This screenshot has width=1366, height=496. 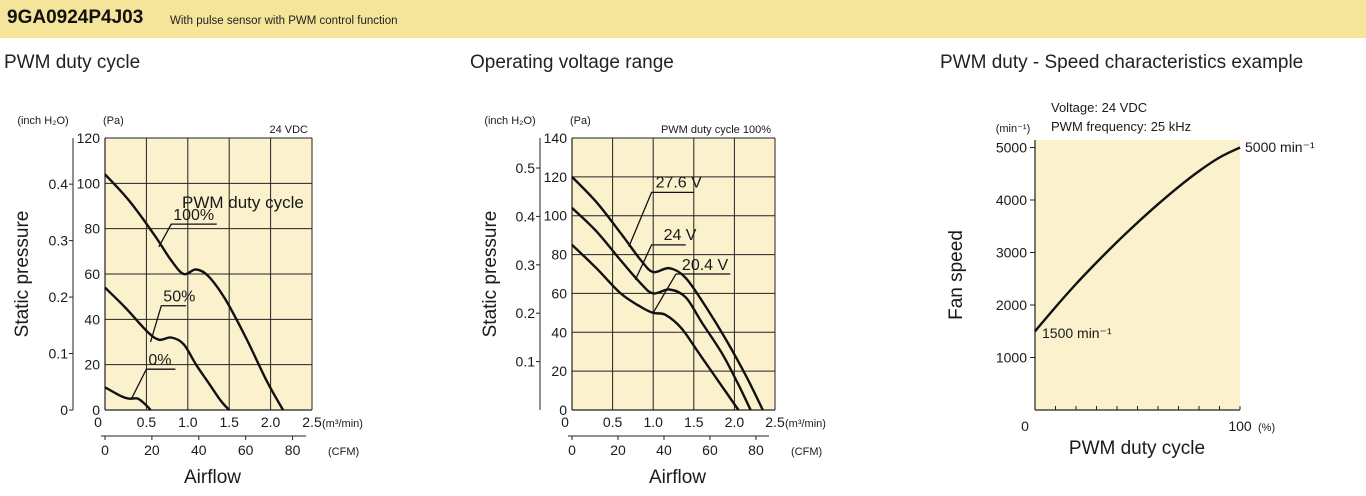 What do you see at coordinates (559, 293) in the screenshot?
I see `chart2-y-tick-label: 60` at bounding box center [559, 293].